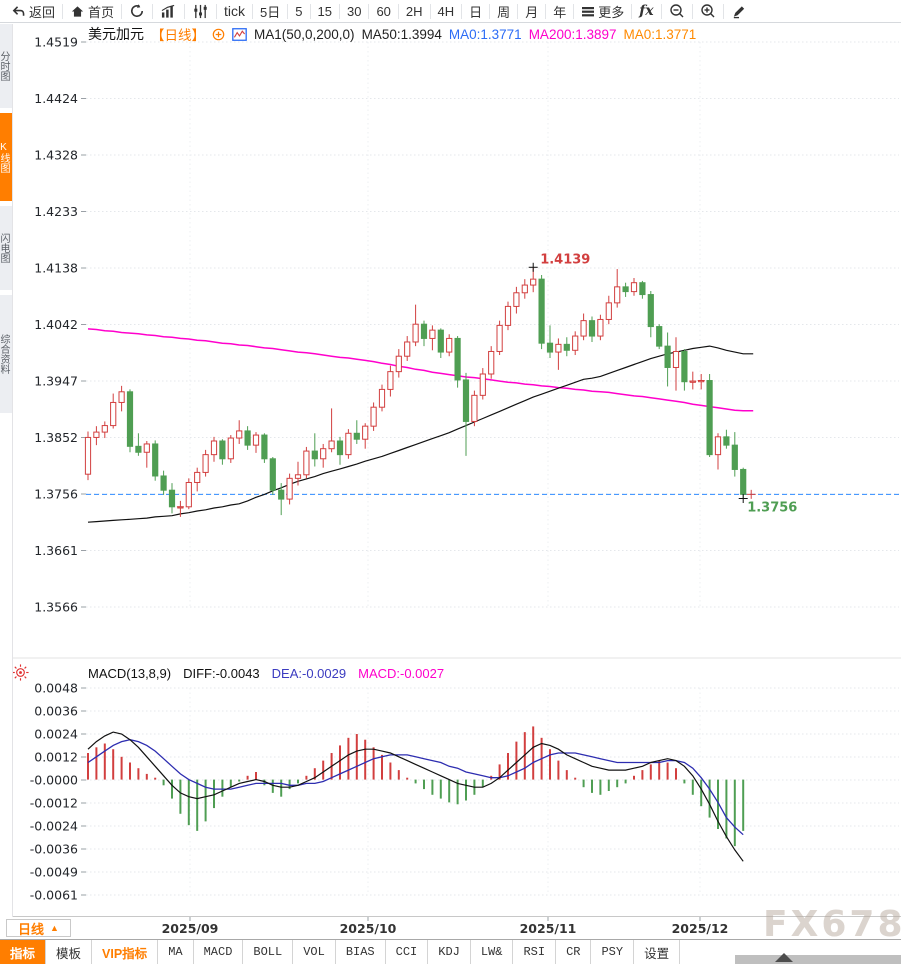 This screenshot has height=964, width=901. I want to click on macd-diff-line, so click(415, 796).